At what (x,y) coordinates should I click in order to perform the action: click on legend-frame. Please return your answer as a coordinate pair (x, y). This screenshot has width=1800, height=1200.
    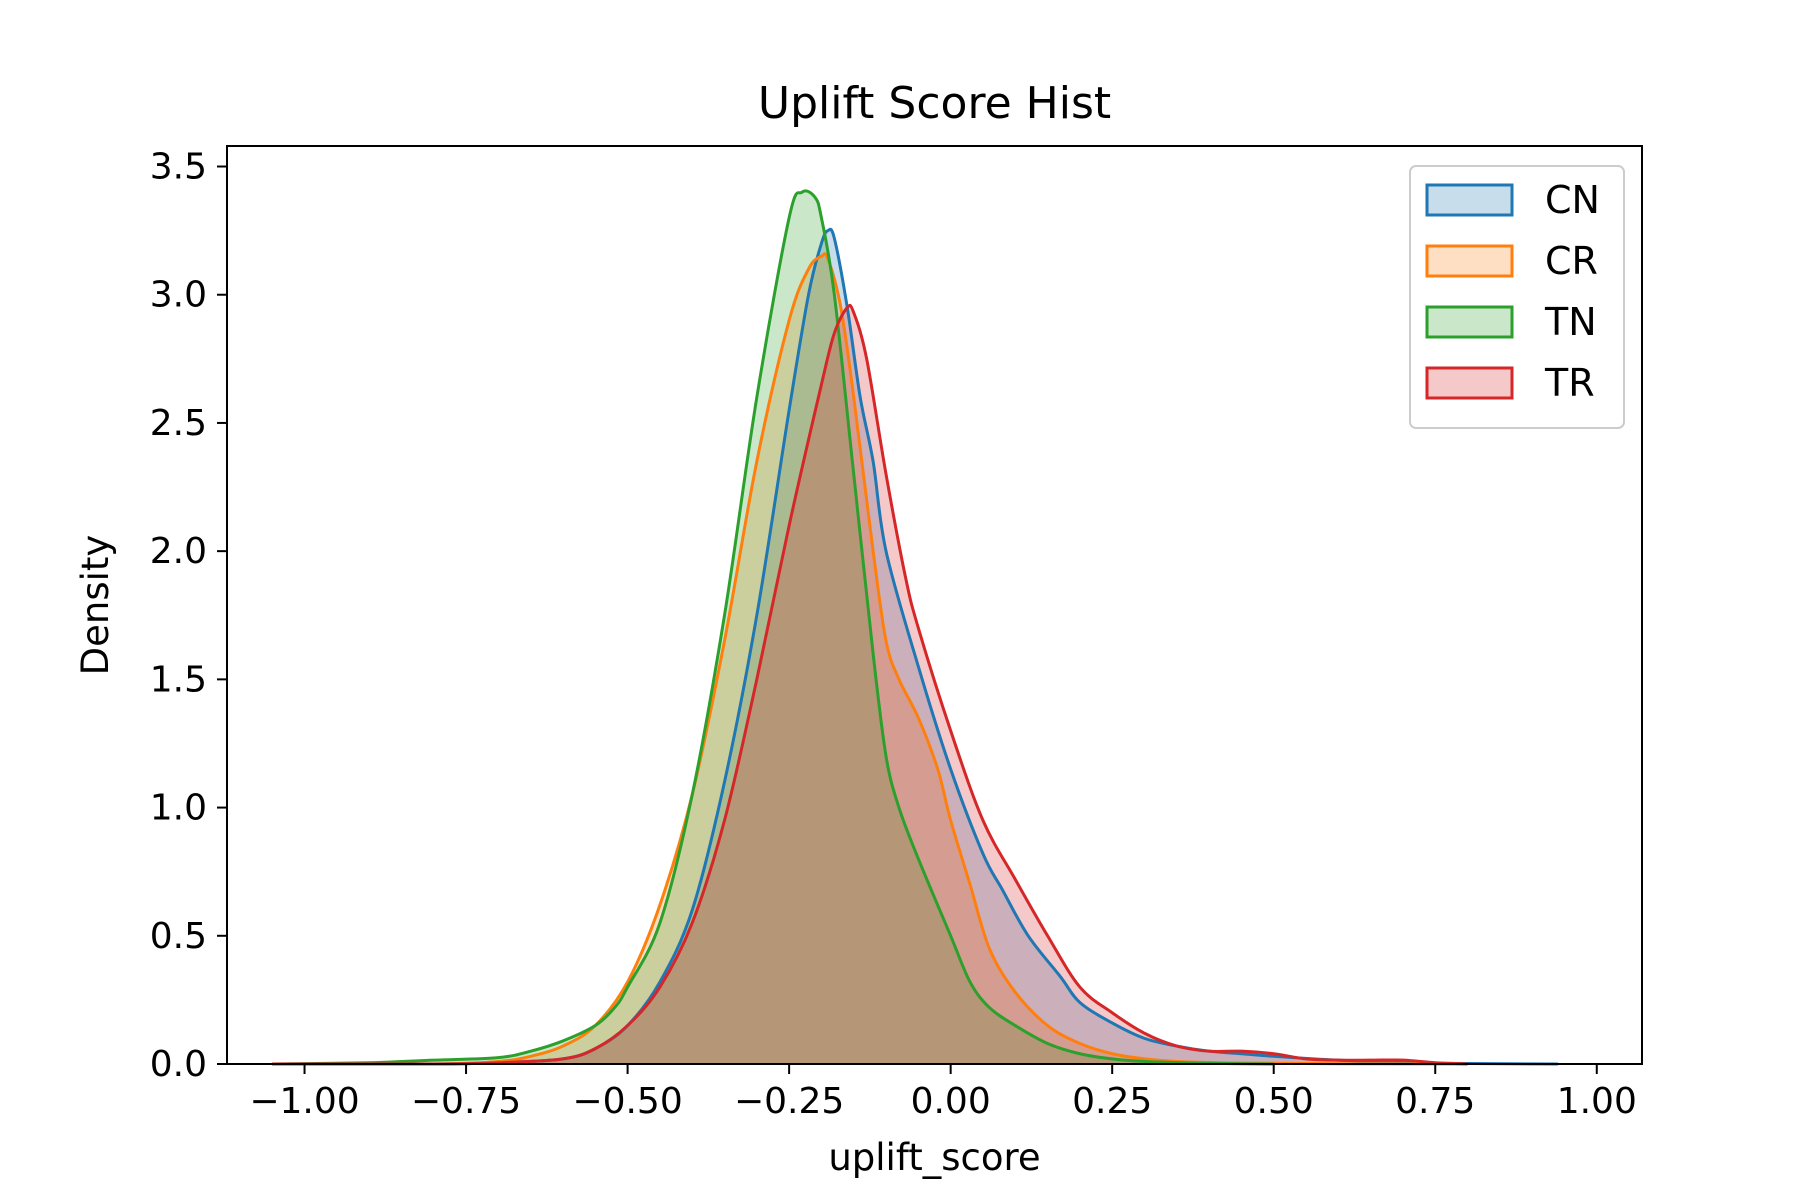
    Looking at the image, I should click on (1517, 297).